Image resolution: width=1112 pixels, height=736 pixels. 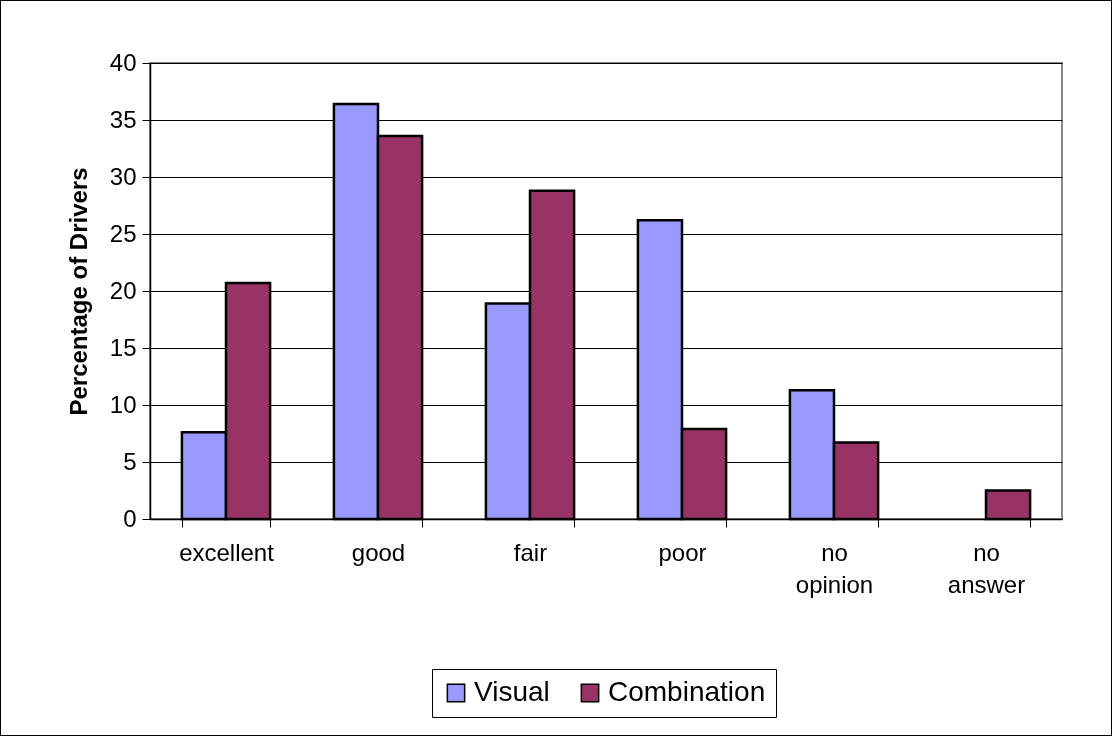 I want to click on y-tick-label: 15, so click(x=123, y=347).